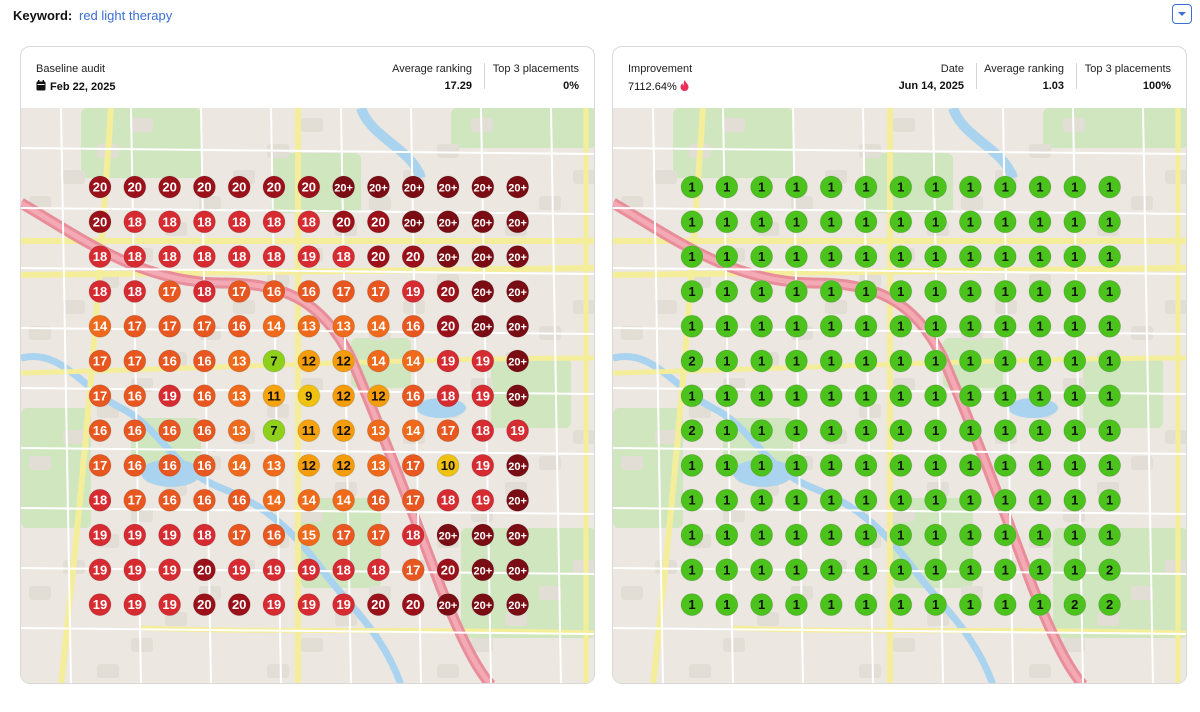  I want to click on rank-marker: 2, so click(1110, 570).